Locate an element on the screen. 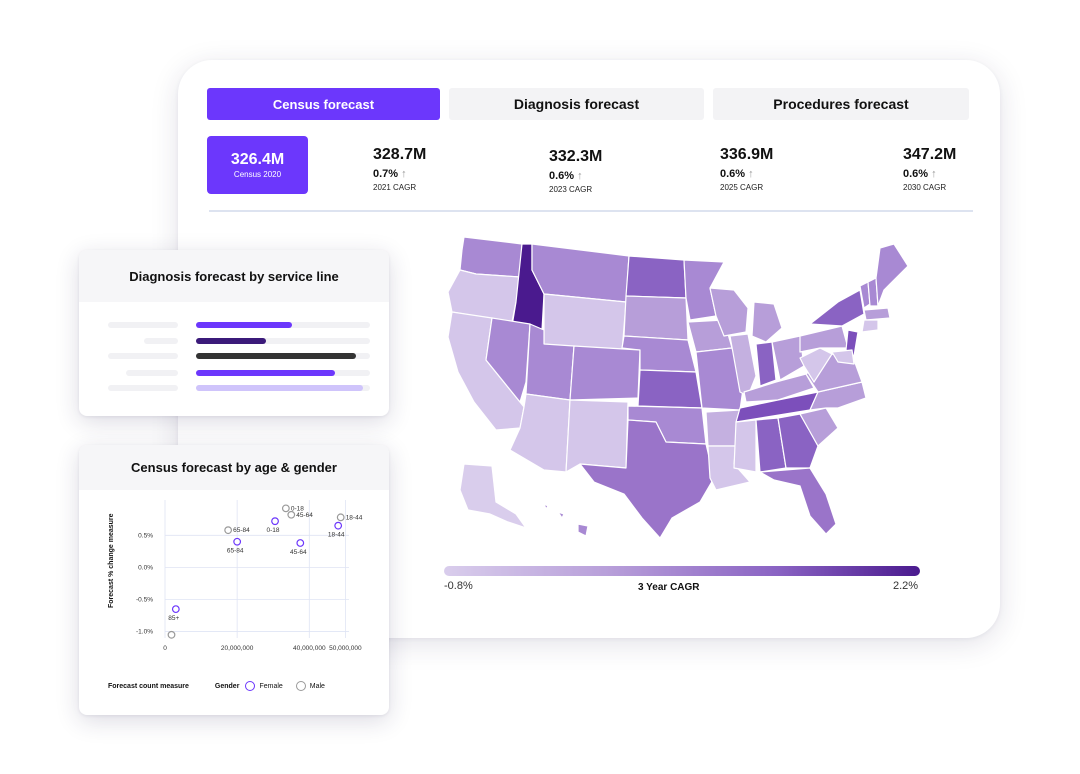 This screenshot has height=774, width=1080. stat-value: 332.3M is located at coordinates (576, 156).